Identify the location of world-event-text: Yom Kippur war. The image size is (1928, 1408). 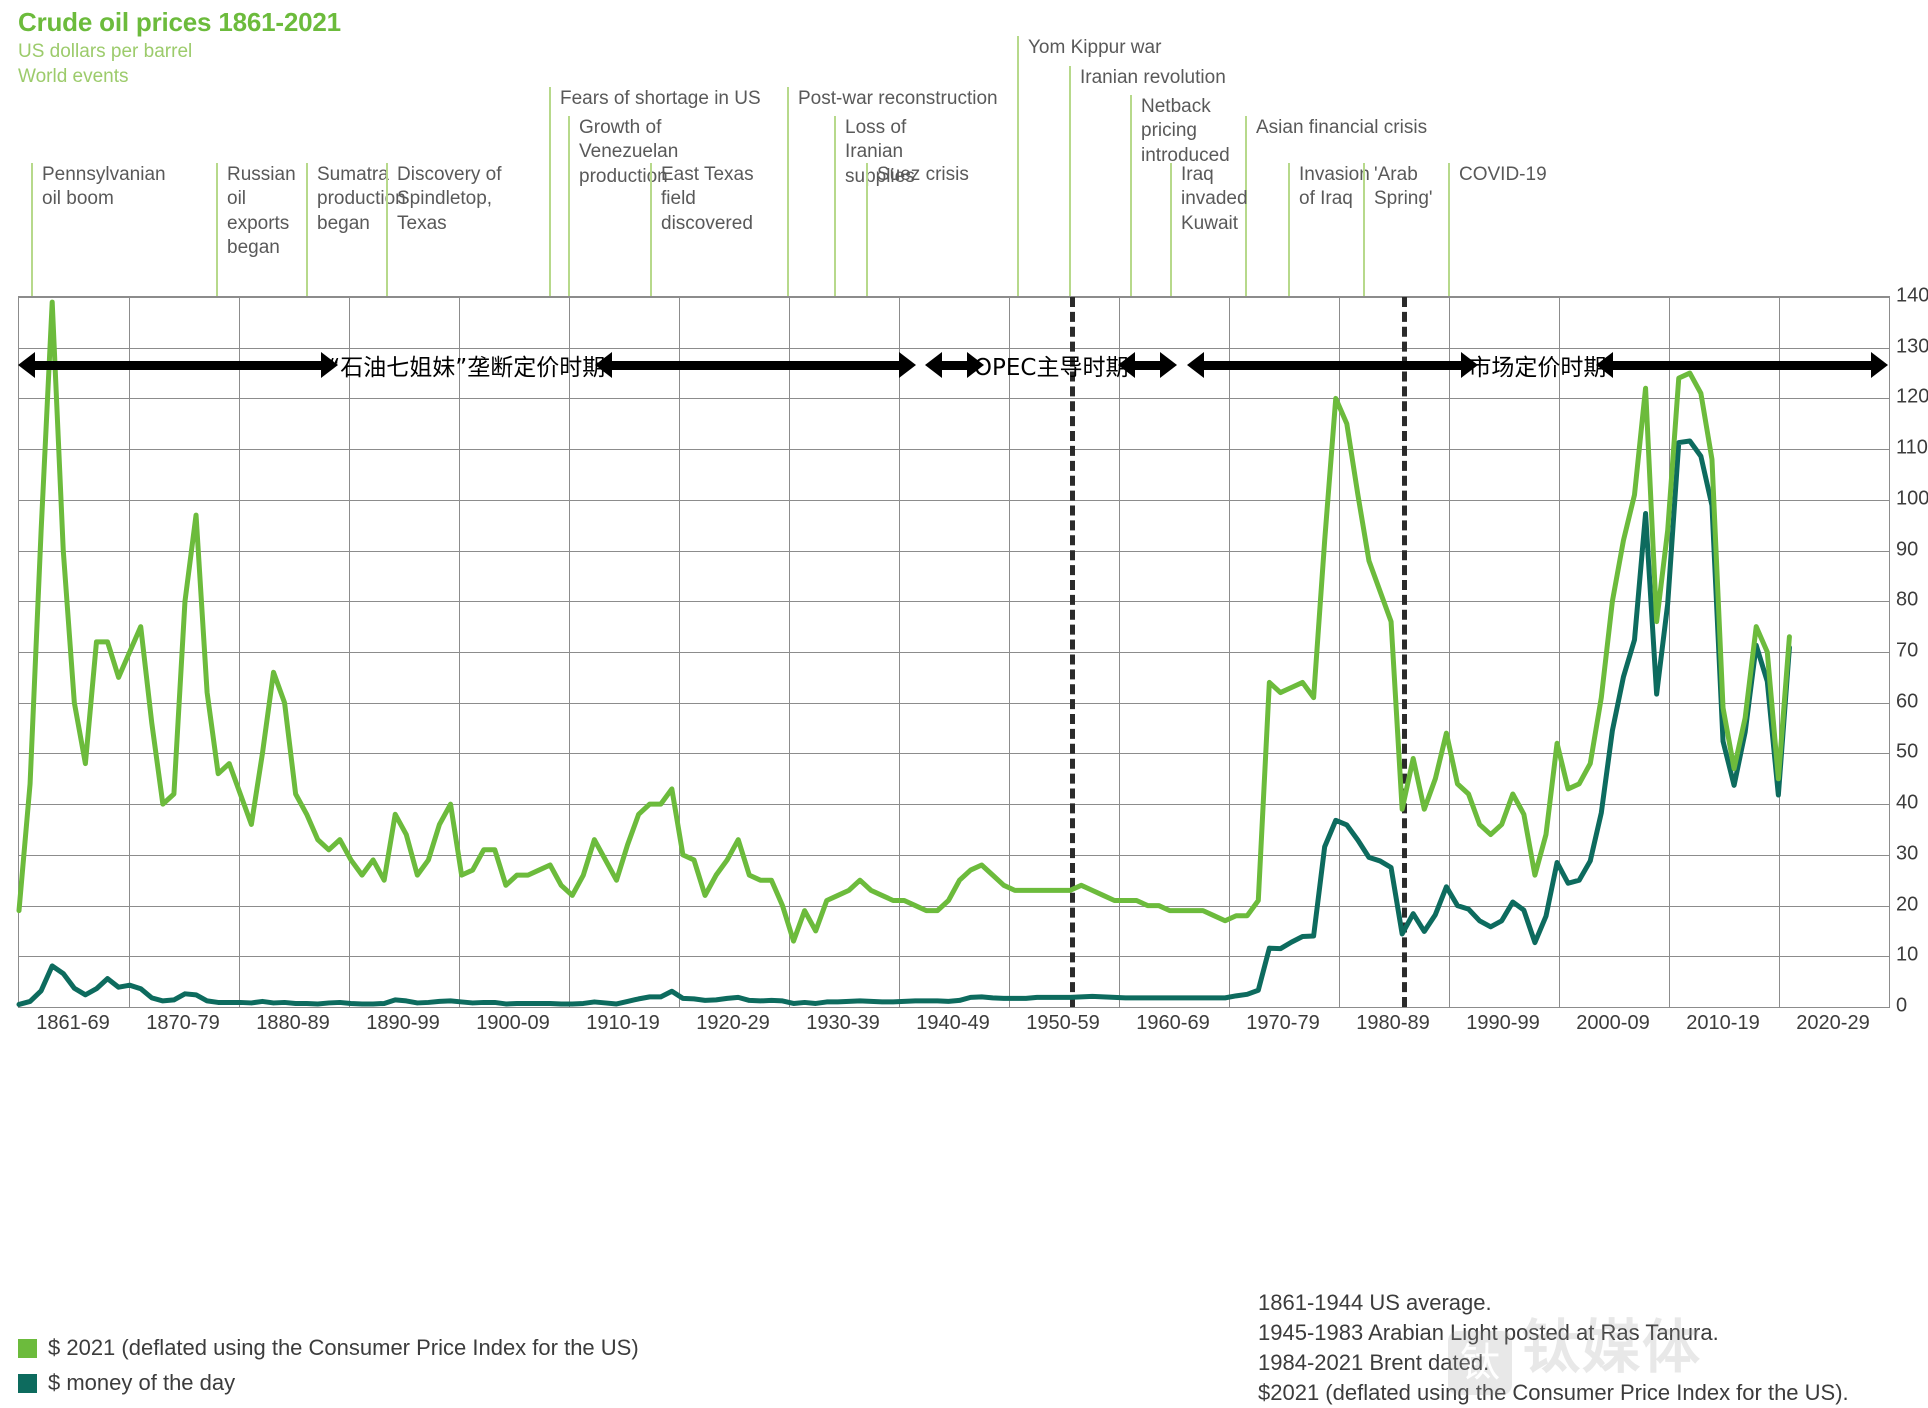
(1095, 47).